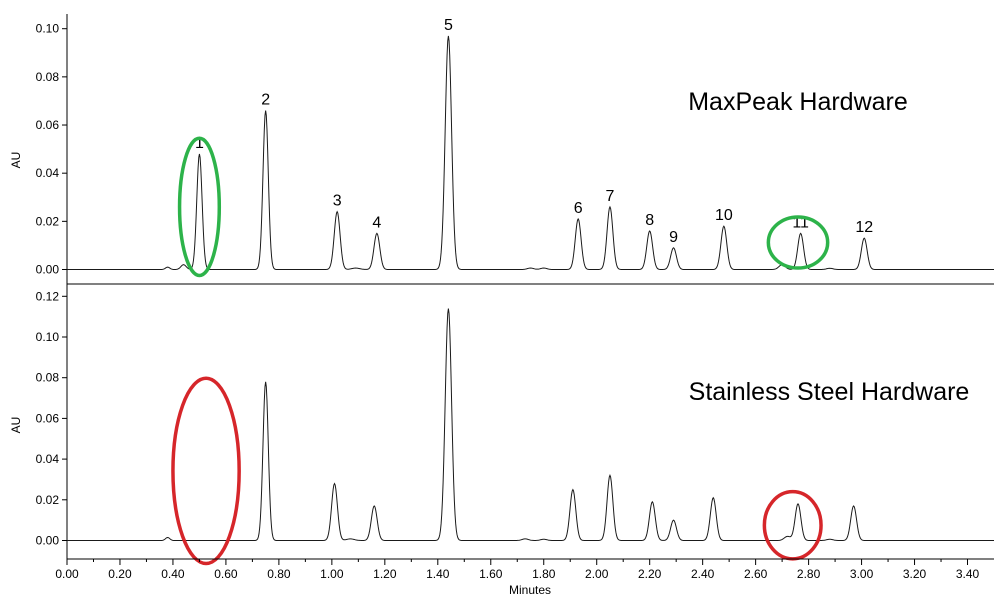  What do you see at coordinates (915, 574) in the screenshot?
I see `x-tick-label: 3.20` at bounding box center [915, 574].